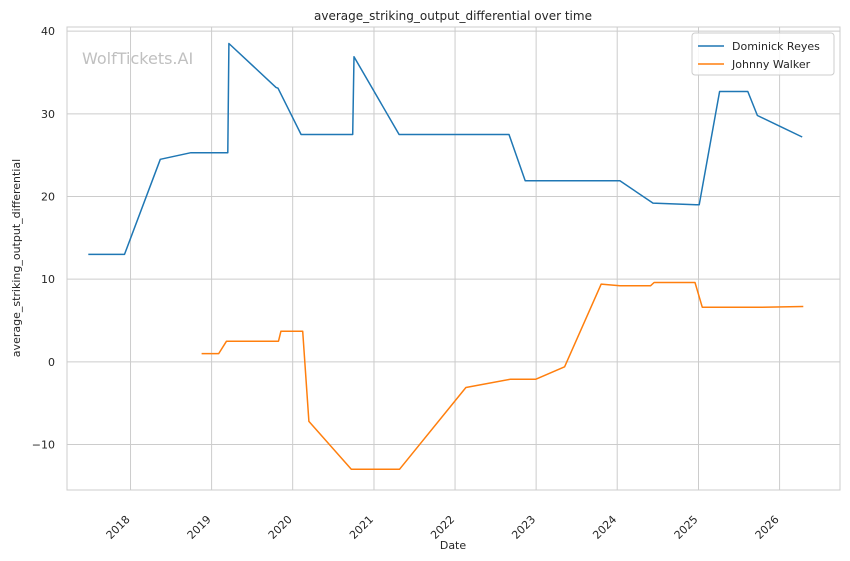 This screenshot has height=561, width=850. I want to click on y-tick-label: 10, so click(48, 279).